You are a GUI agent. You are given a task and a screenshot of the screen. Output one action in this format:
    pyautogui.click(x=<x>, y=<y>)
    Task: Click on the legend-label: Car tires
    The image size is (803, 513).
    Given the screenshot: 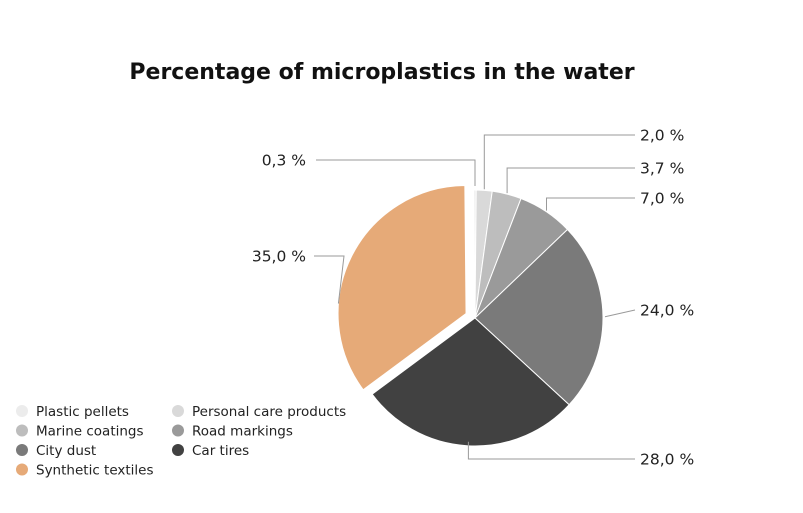 What is the action you would take?
    pyautogui.click(x=220, y=451)
    